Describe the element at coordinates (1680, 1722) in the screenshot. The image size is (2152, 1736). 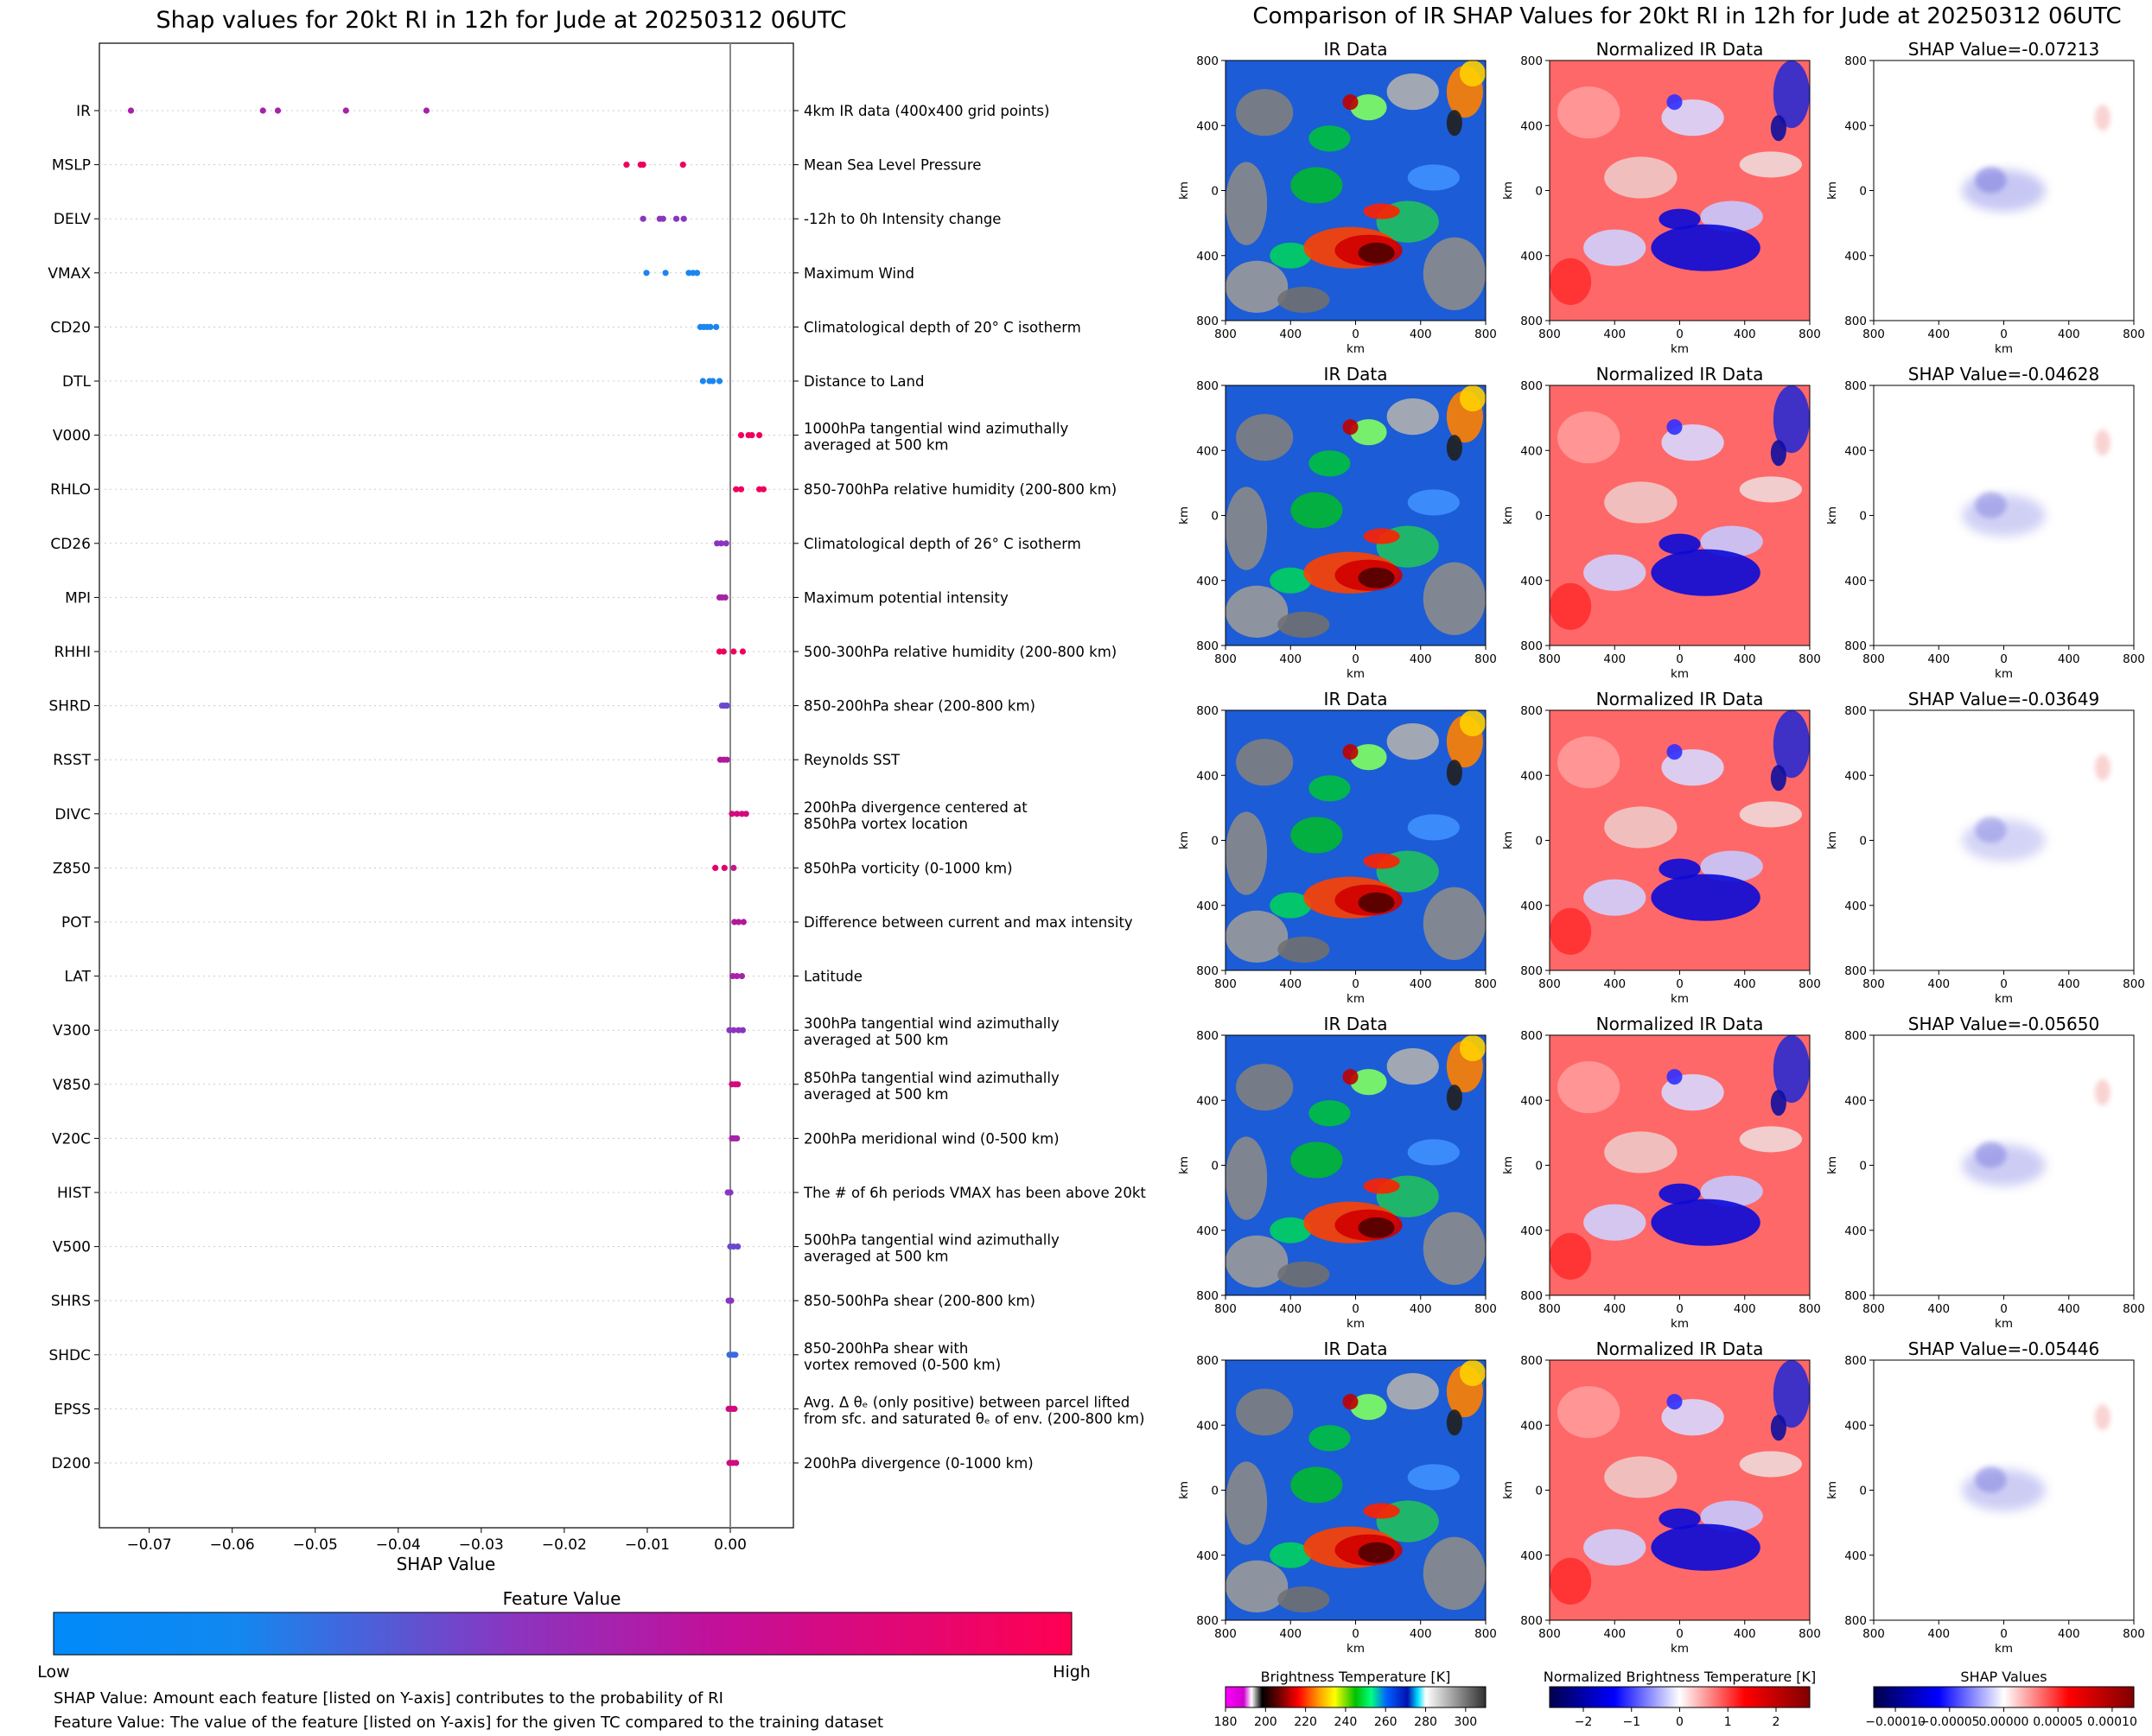
I see `colorbar-tick-label: 0` at that location.